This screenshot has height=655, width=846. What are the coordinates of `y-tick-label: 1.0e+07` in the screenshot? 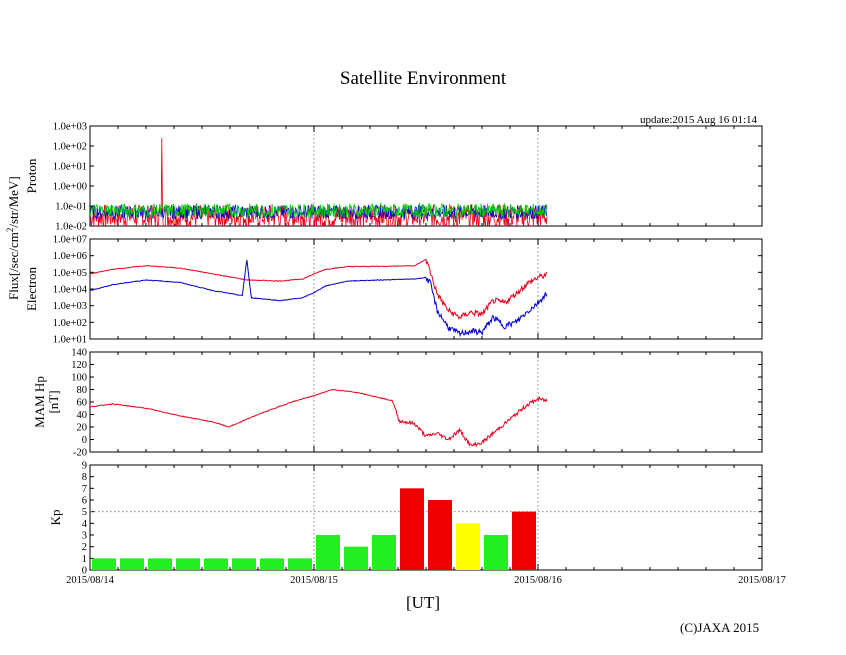 It's located at (70, 240).